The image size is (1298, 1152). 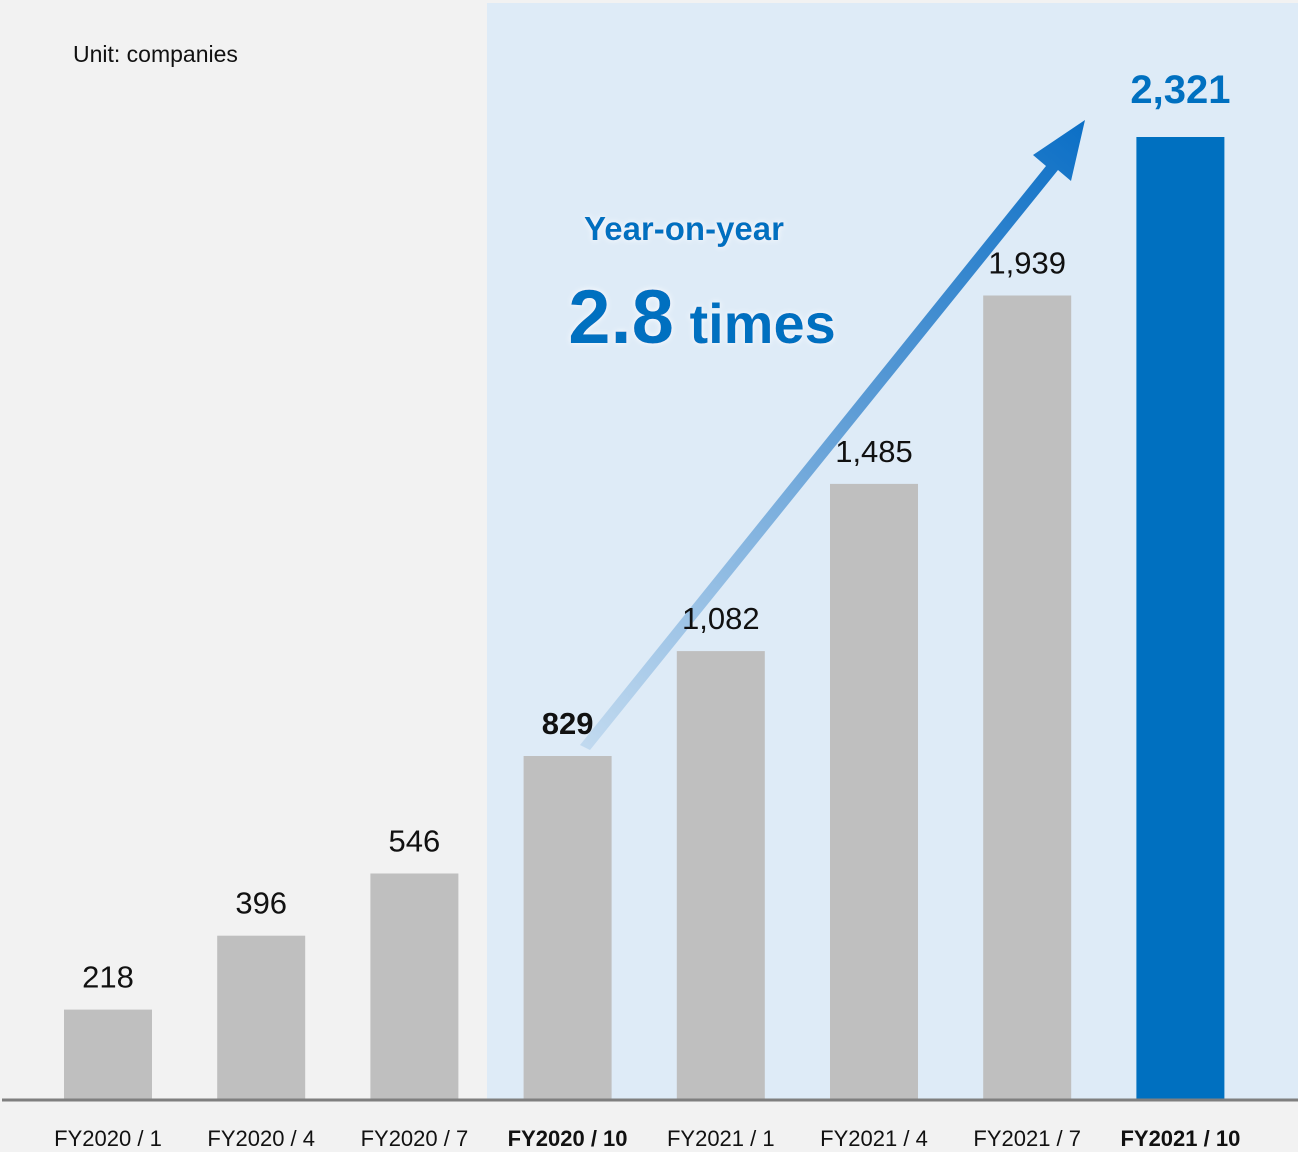 I want to click on data-label-fy2021-10: 2,321, so click(x=1180, y=90).